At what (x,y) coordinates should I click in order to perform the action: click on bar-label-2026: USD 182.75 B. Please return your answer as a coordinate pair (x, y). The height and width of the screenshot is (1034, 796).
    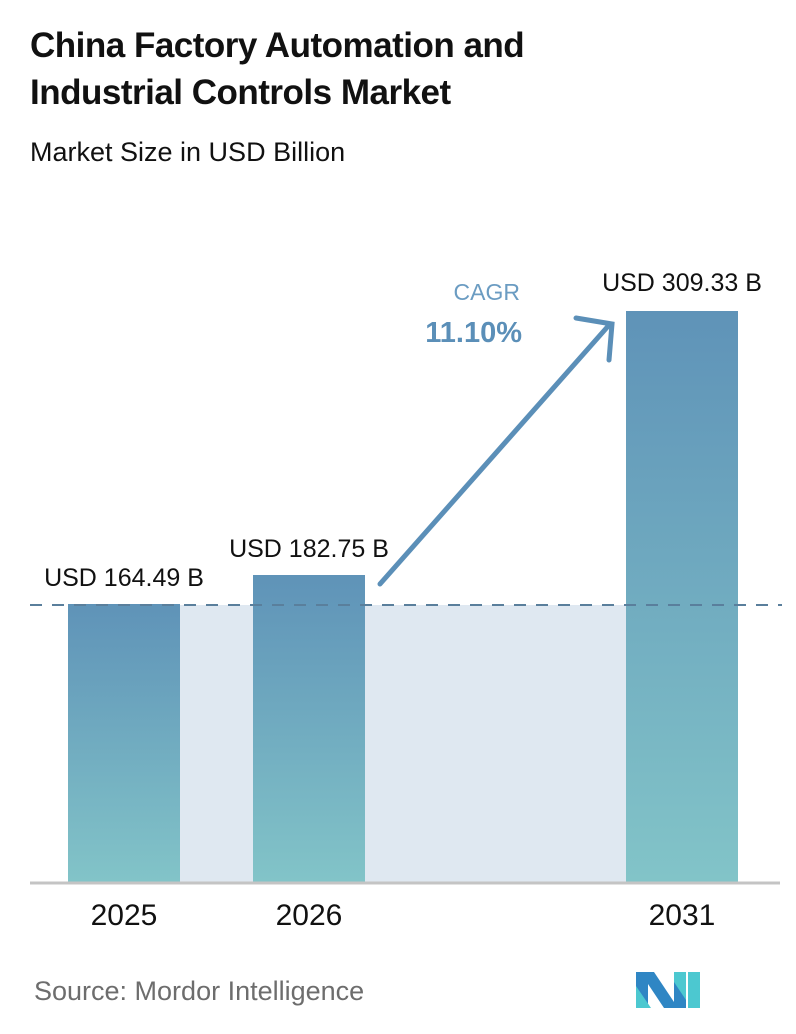
    Looking at the image, I should click on (309, 549).